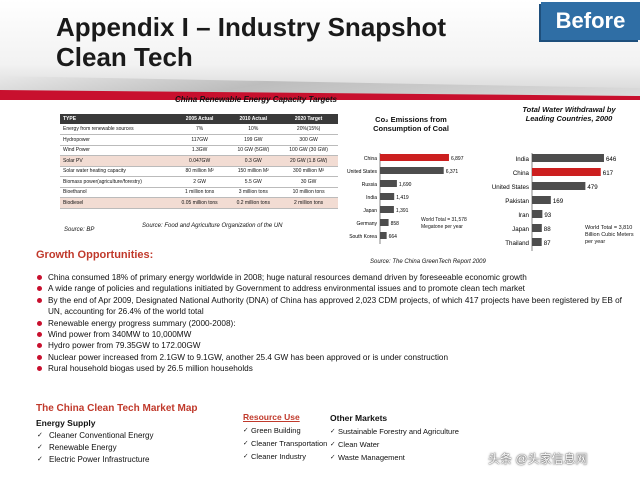 The image size is (640, 480). I want to click on table-cell: 80 million M², so click(199, 171).